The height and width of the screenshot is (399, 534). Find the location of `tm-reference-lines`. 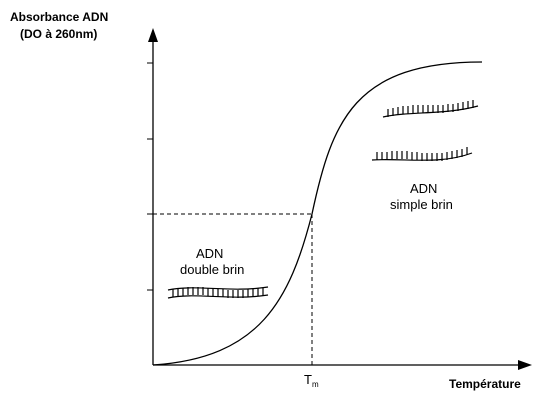

tm-reference-lines is located at coordinates (233, 289).